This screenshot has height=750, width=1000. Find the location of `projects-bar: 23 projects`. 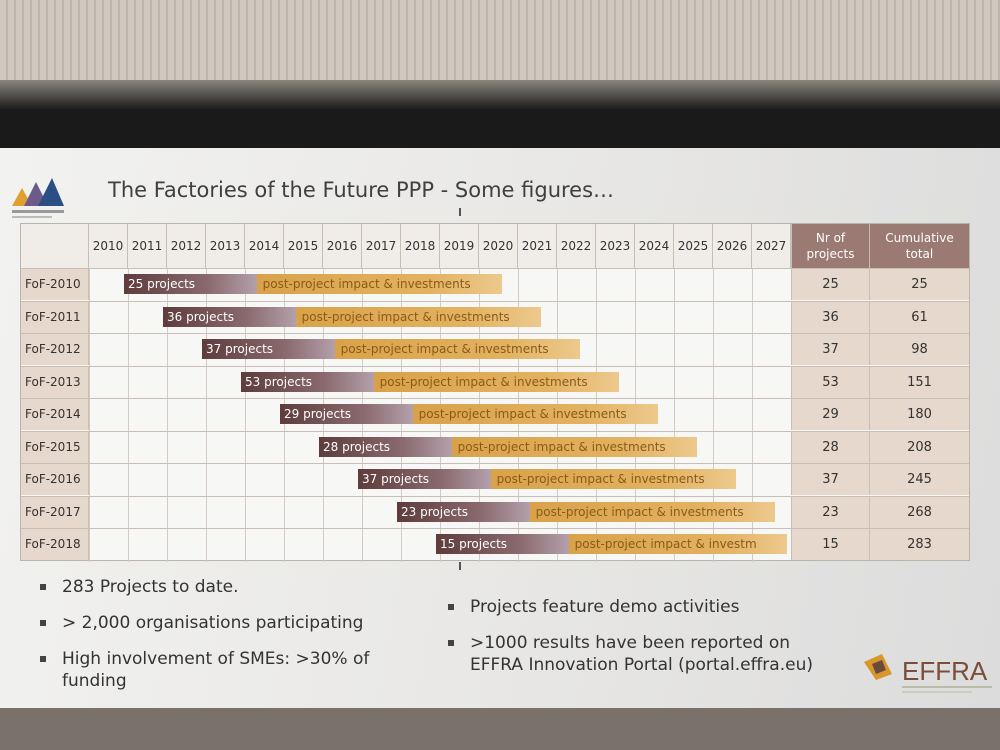

projects-bar: 23 projects is located at coordinates (467, 511).